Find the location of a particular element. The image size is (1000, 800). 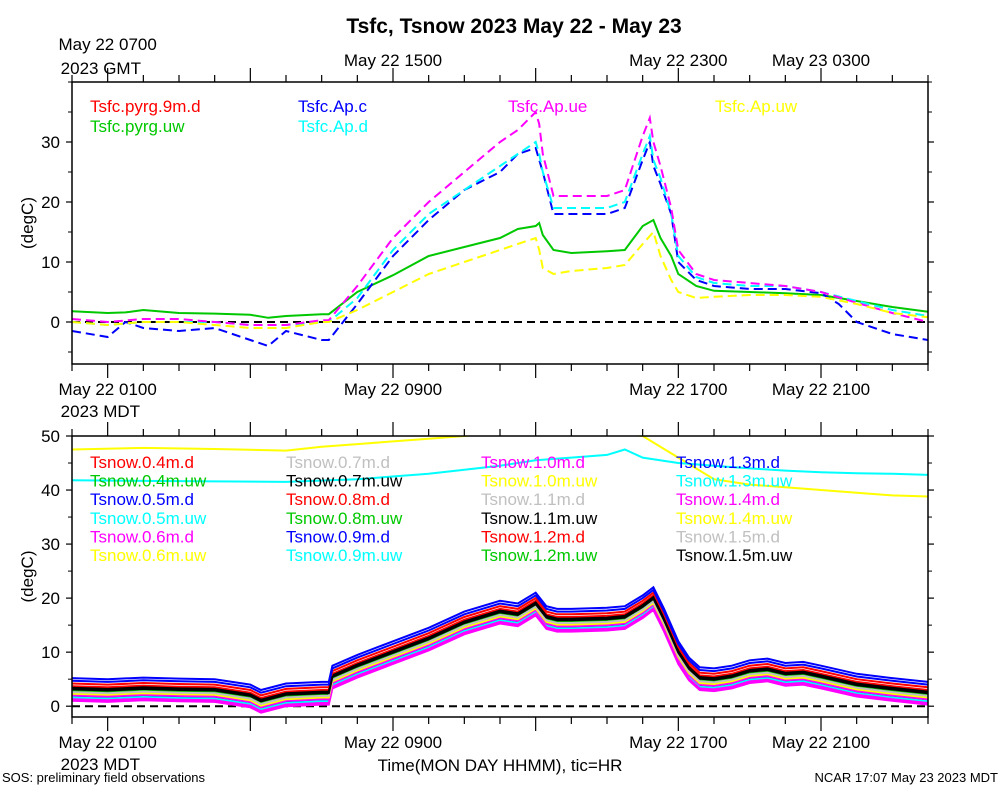

series-line-Tsnow.1.2m.d is located at coordinates (500, 644).